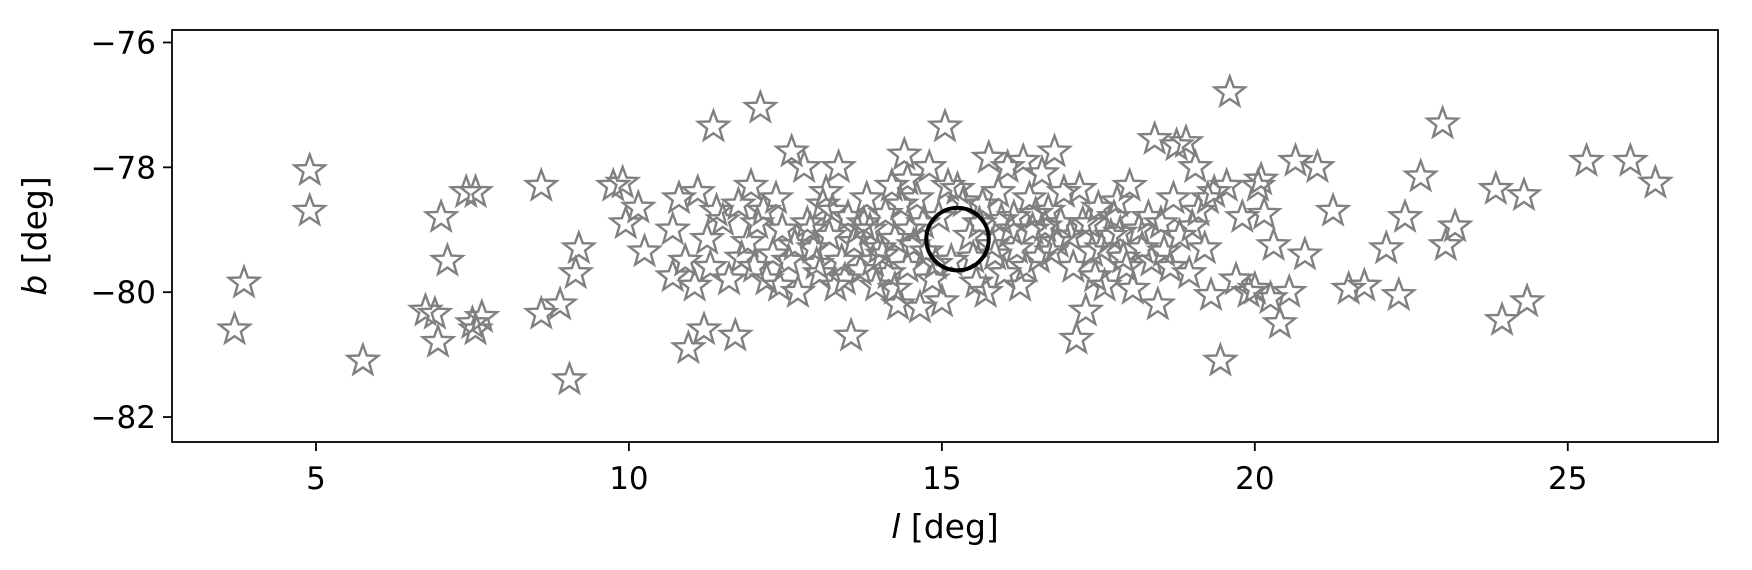  I want to click on highlight-circle, so click(957, 239).